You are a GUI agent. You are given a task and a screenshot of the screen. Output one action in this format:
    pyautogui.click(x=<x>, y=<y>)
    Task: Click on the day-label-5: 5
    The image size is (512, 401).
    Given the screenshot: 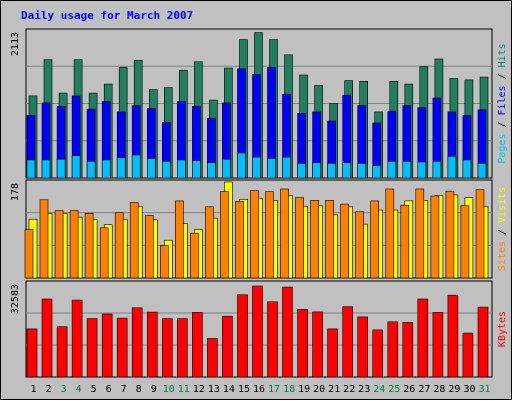 What is the action you would take?
    pyautogui.click(x=94, y=389)
    